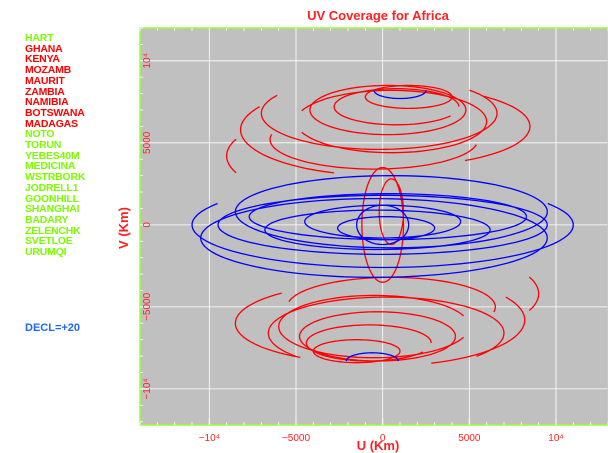 The image size is (608, 453). I want to click on legend-station: GHANA, so click(44, 48).